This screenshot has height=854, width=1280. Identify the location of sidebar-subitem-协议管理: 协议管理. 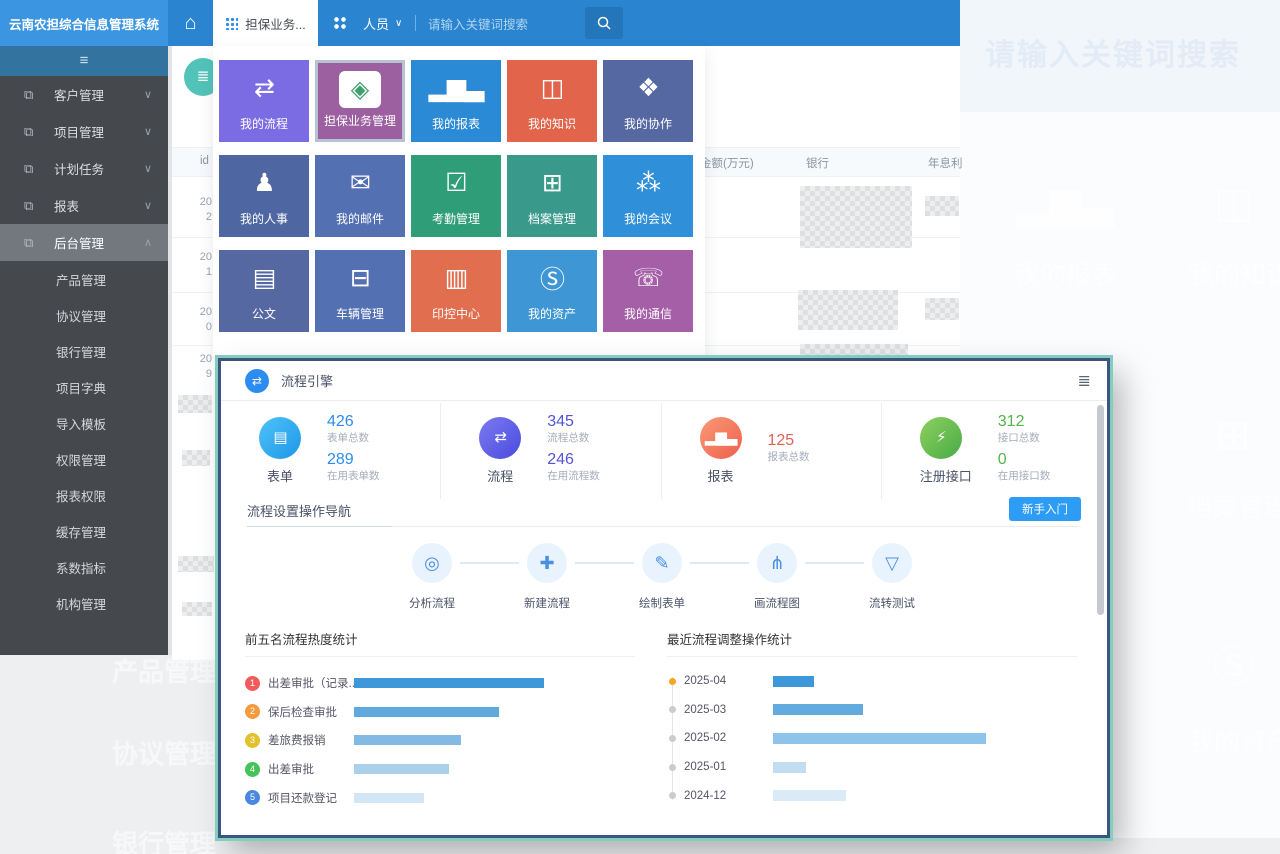
(81, 316).